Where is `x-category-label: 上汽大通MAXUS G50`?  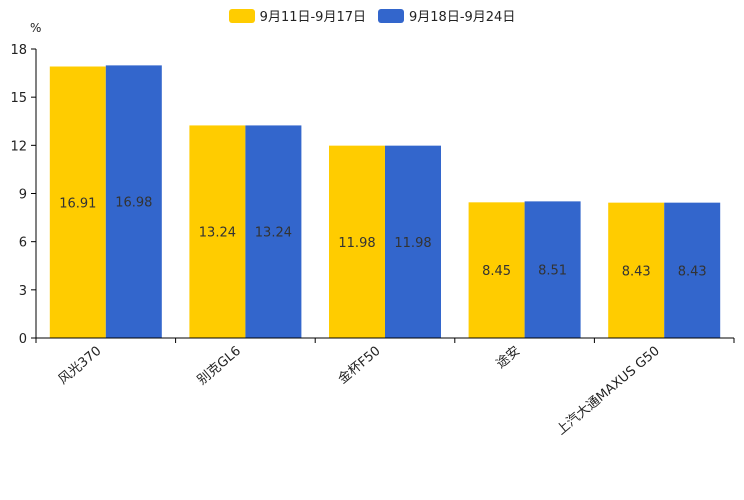 x-category-label: 上汽大通MAXUS G50 is located at coordinates (608, 391).